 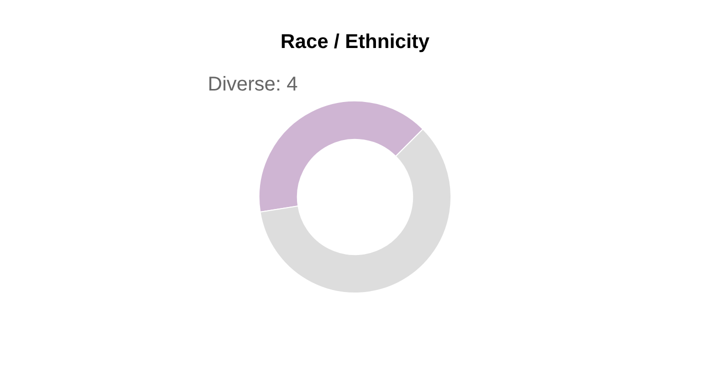 I want to click on chart-title: Race / Ethnicity, so click(x=355, y=42).